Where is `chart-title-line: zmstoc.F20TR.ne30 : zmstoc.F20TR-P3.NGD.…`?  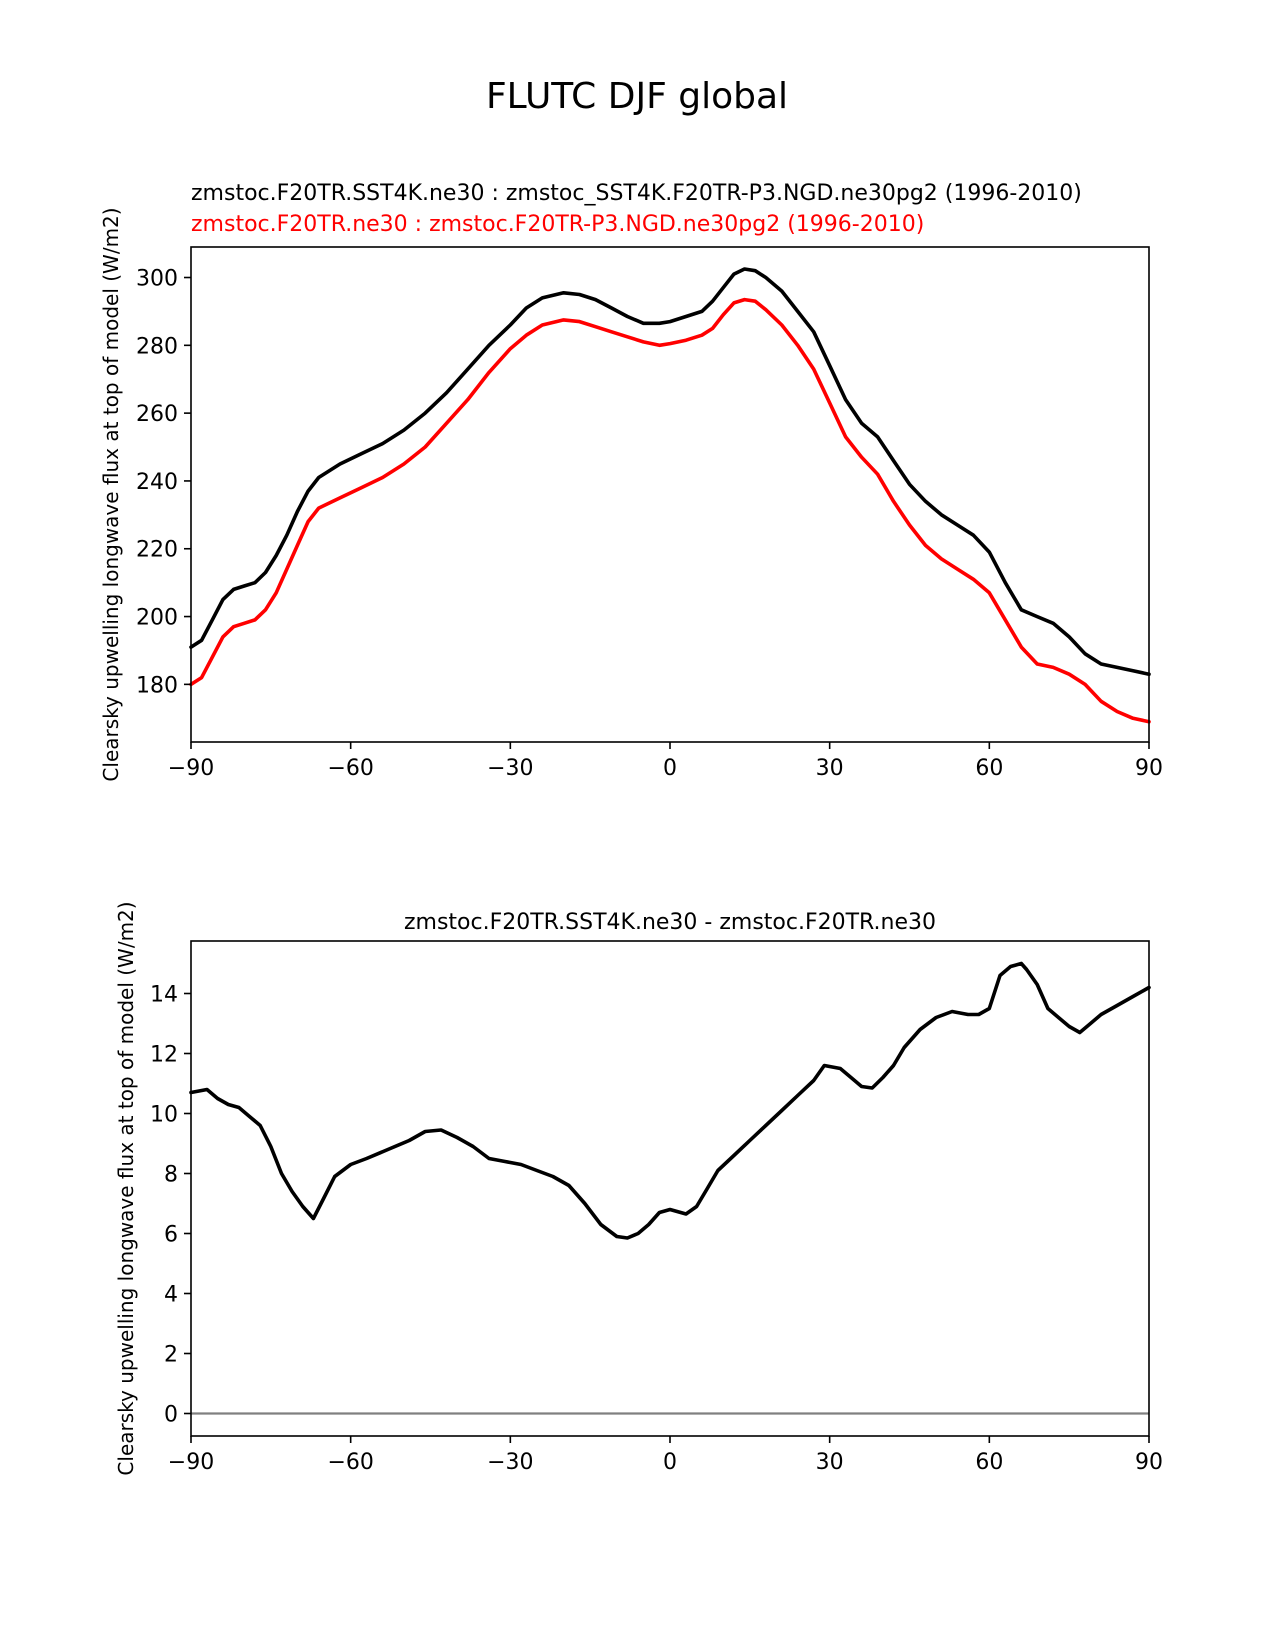
chart-title-line: zmstoc.F20TR.ne30 : zmstoc.F20TR-P3.NGD.… is located at coordinates (557, 224).